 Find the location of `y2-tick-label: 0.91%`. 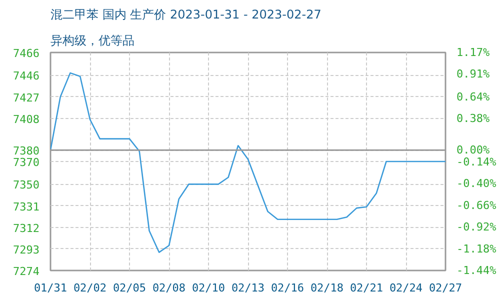

y2-tick-label: 0.91% is located at coordinates (473, 74).